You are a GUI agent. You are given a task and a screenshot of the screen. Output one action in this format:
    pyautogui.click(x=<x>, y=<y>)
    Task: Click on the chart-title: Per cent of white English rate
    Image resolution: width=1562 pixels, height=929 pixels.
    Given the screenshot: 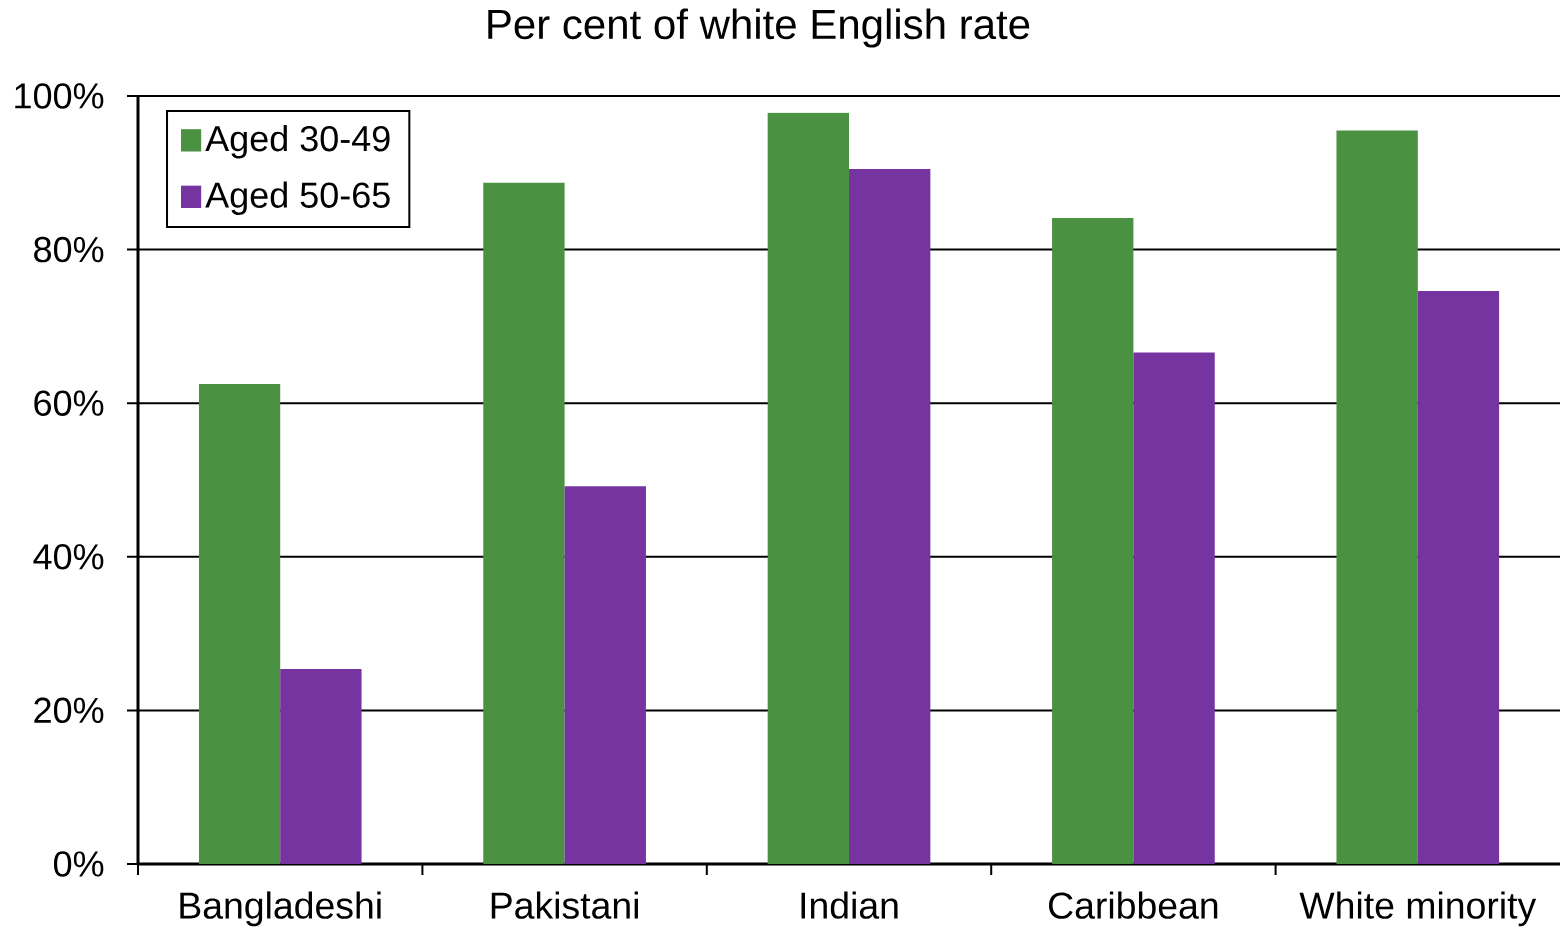 What is the action you would take?
    pyautogui.click(x=759, y=28)
    